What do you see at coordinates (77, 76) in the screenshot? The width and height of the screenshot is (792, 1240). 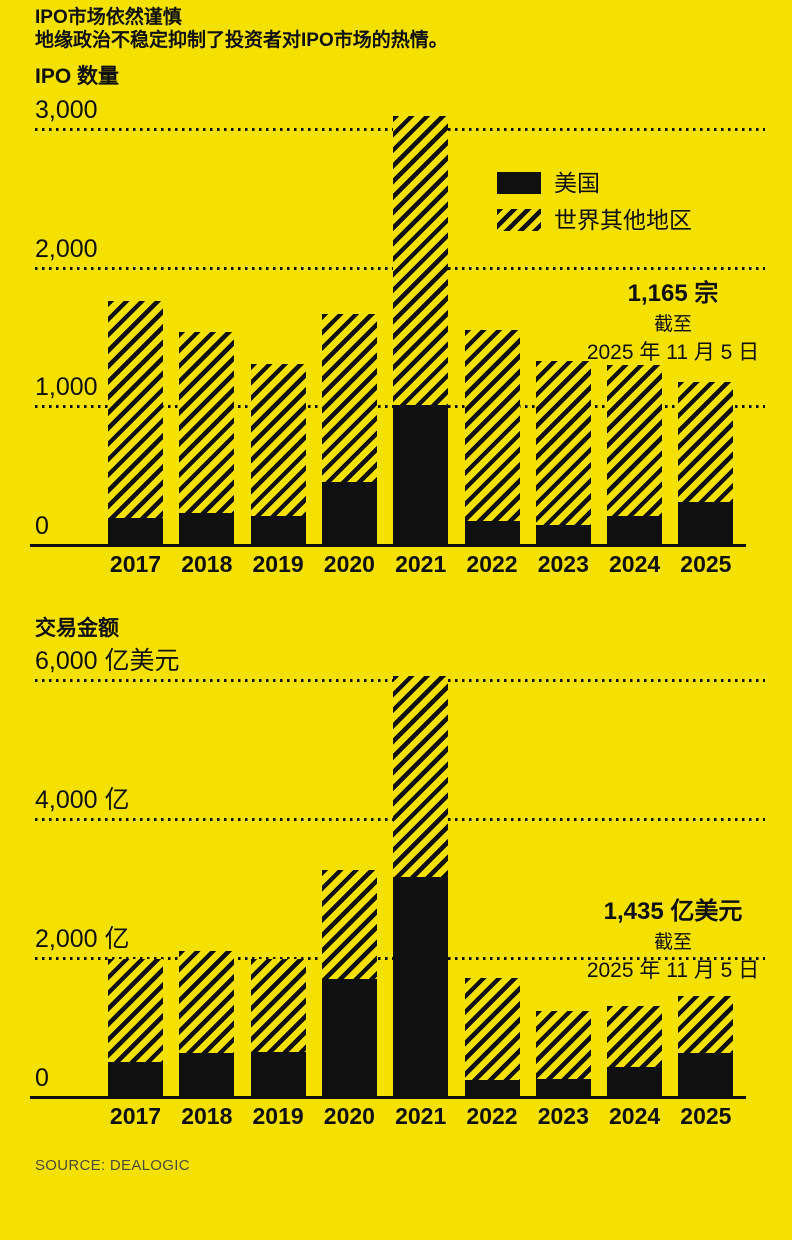 I see `chart-title-ipo-count: IPO 数量` at bounding box center [77, 76].